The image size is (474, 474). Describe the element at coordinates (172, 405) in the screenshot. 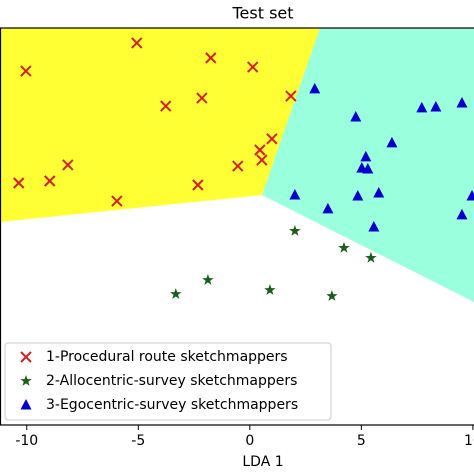

I see `legend-label: 3-Egocentric-survey sketchmappers` at that location.